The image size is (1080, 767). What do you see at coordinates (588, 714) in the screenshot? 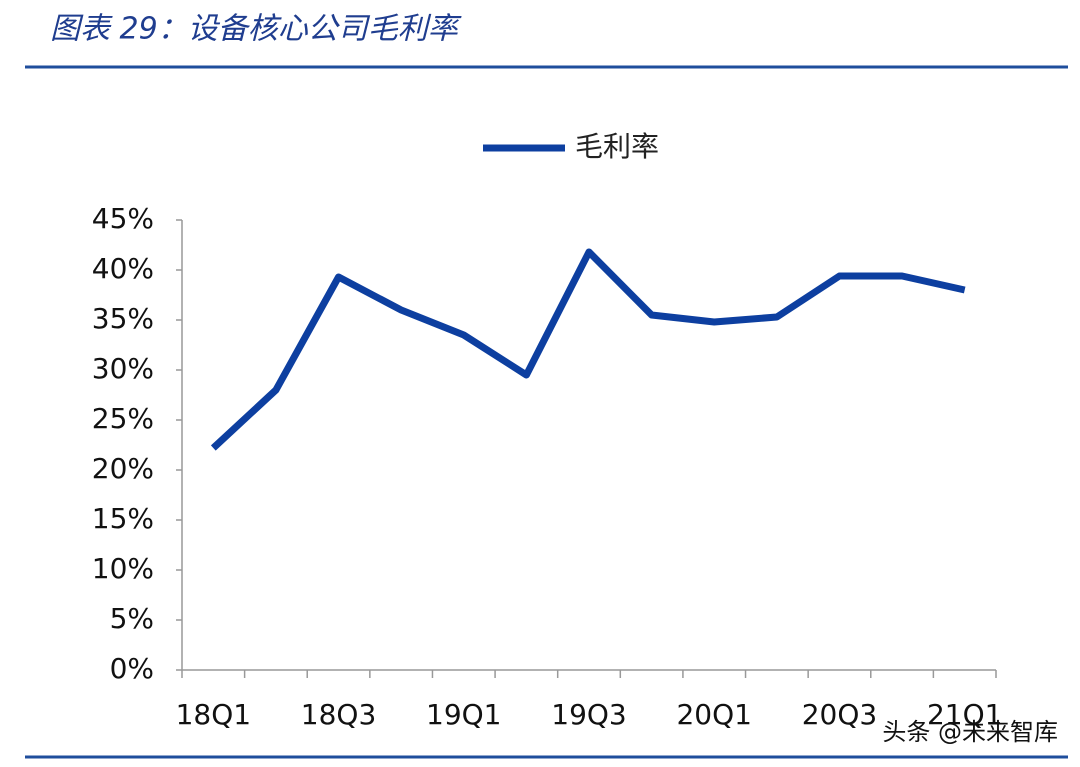
I see `x-tick-label: 19Q3` at bounding box center [588, 714].